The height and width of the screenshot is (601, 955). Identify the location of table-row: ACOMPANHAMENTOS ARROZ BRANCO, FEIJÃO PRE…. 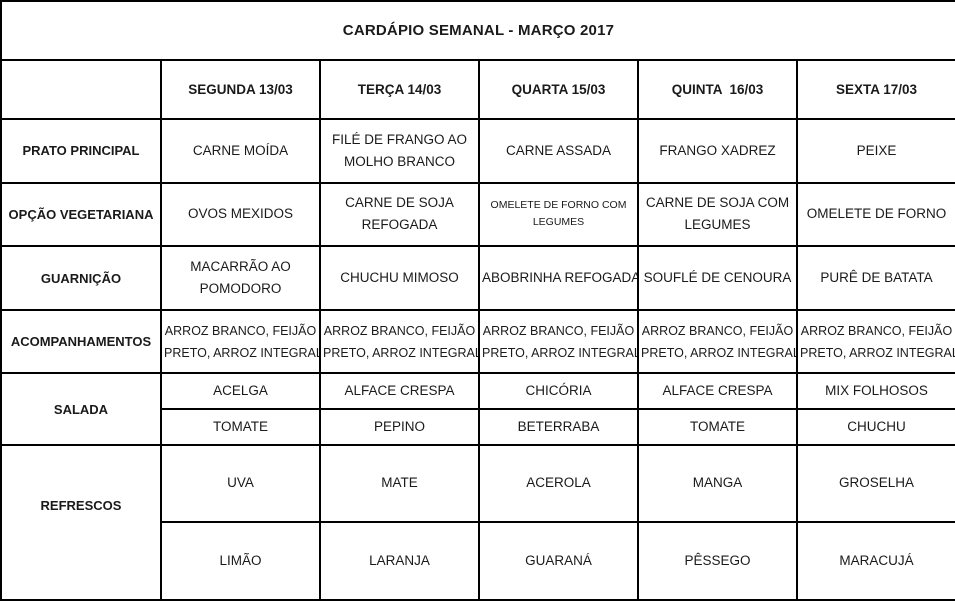
(477, 341).